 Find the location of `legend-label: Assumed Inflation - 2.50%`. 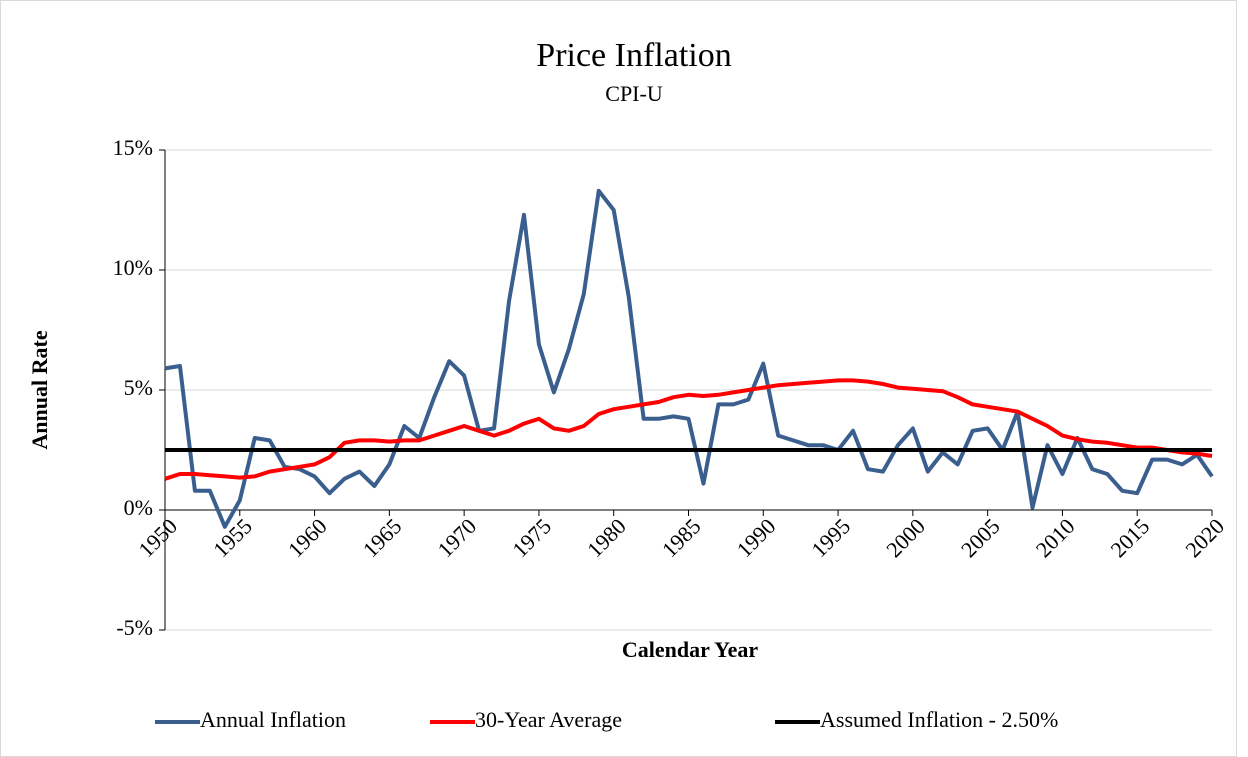

legend-label: Assumed Inflation - 2.50% is located at coordinates (939, 719).